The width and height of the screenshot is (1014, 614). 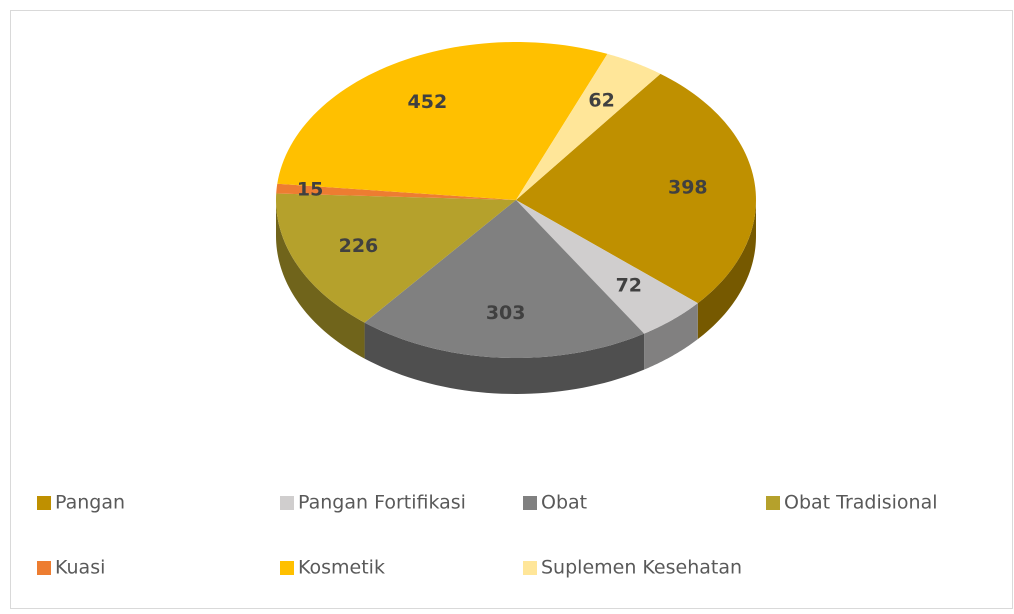 What do you see at coordinates (428, 102) in the screenshot?
I see `data-label: 452` at bounding box center [428, 102].